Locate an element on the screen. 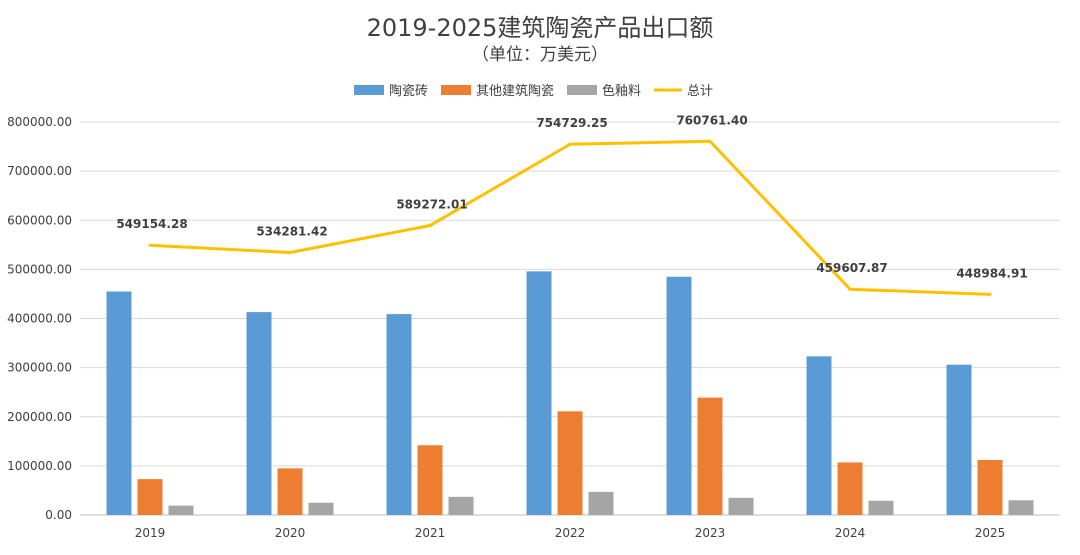 This screenshot has width=1080, height=555. x-tick-label: 2025 is located at coordinates (990, 533).